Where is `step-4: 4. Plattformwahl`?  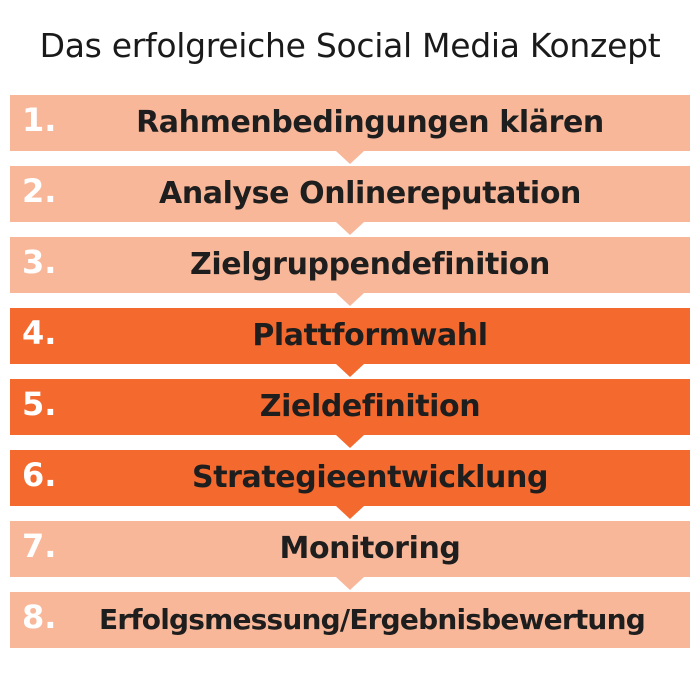 step-4: 4. Plattformwahl is located at coordinates (350, 342).